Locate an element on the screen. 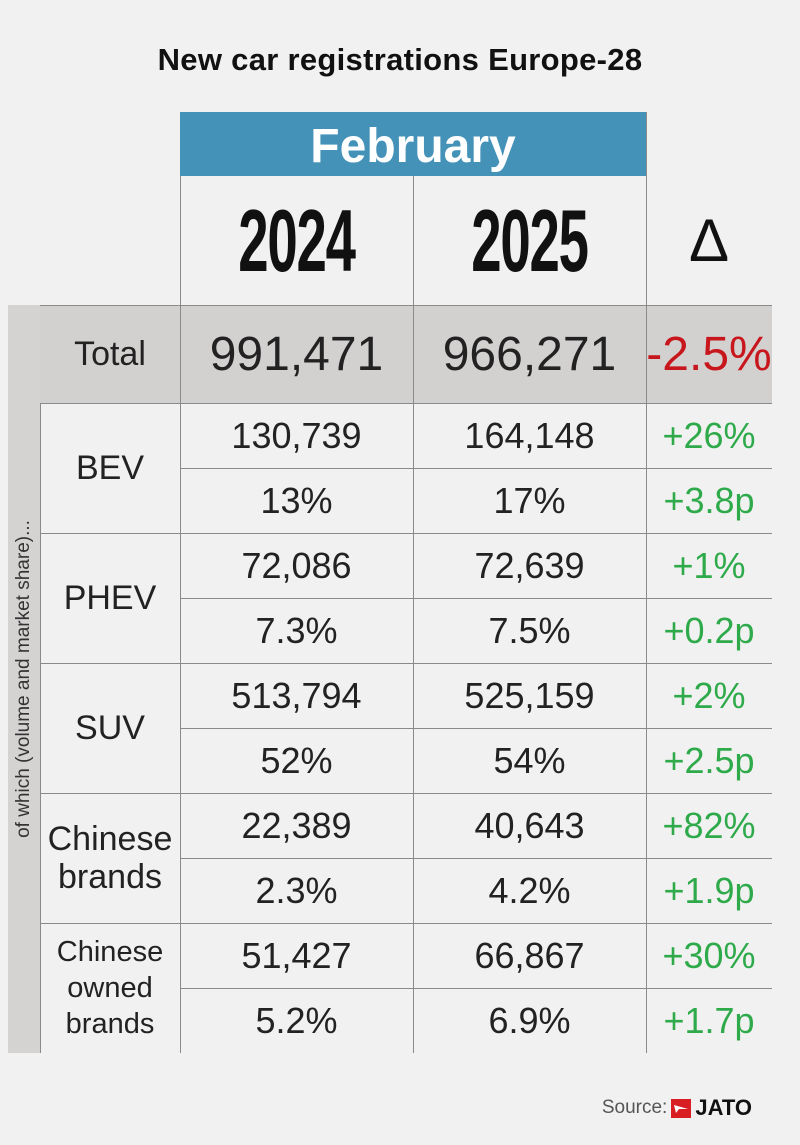 The width and height of the screenshot is (800, 1145). table-cell: 164,148 is located at coordinates (529, 435).